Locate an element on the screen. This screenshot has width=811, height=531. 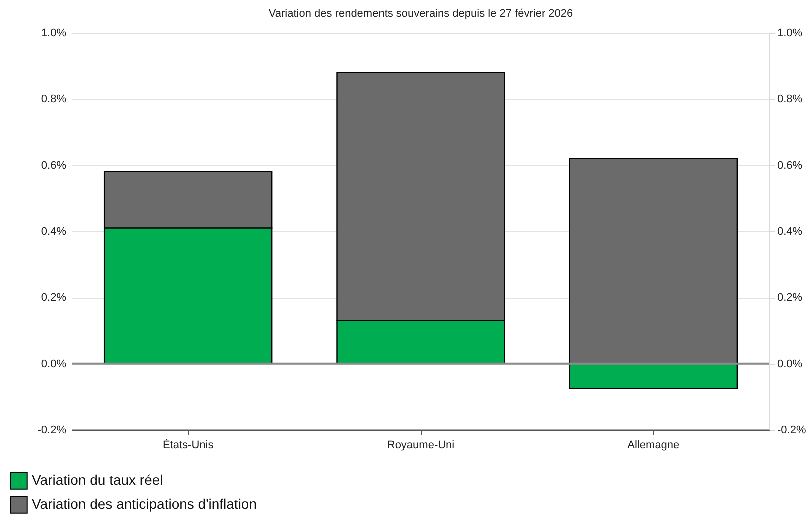
chart-title: Variation des rendements souverains depuis le 27 février 2026 is located at coordinates (421, 14).